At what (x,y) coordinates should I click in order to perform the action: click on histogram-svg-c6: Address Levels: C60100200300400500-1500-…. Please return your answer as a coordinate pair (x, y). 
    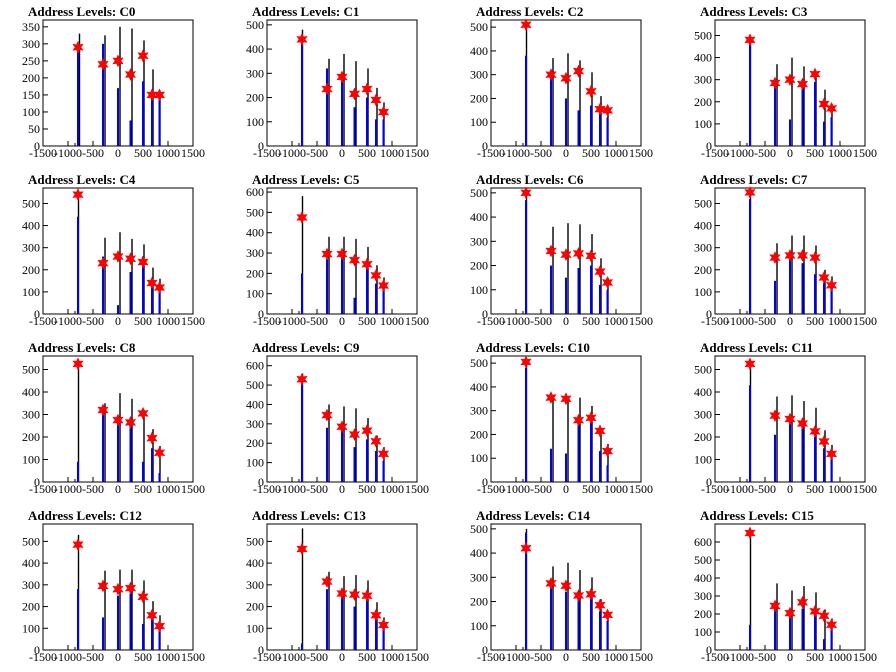
    Looking at the image, I should click on (561, 250).